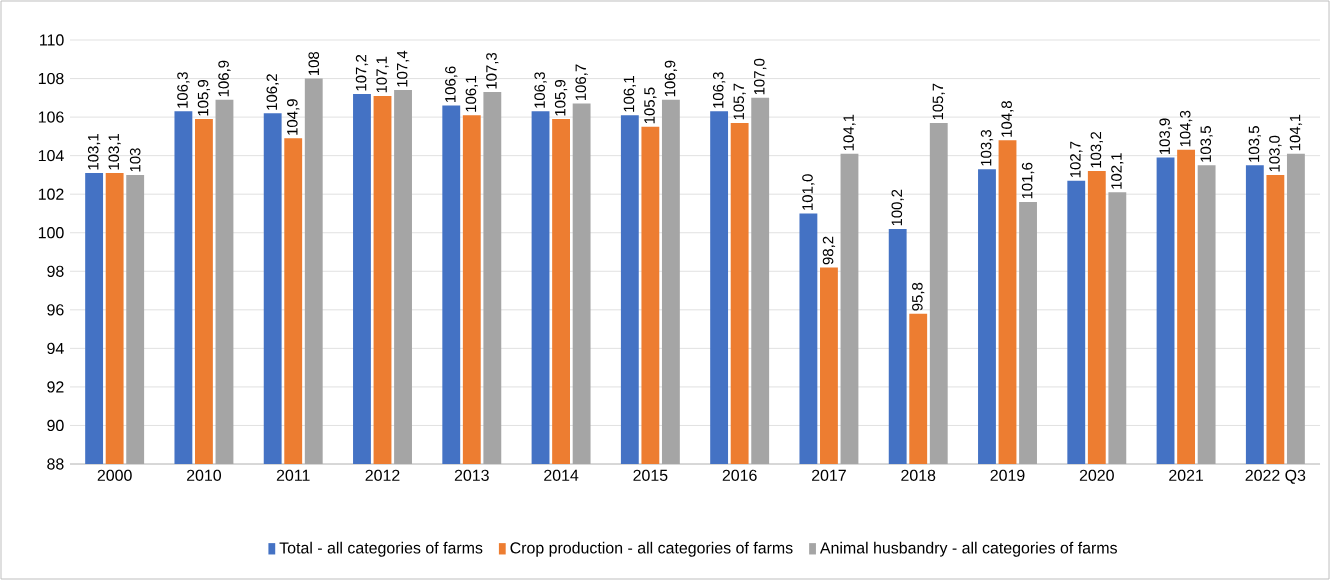 This screenshot has width=1330, height=580. Describe the element at coordinates (55, 271) in the screenshot. I see `y-tick-label: 98` at that location.